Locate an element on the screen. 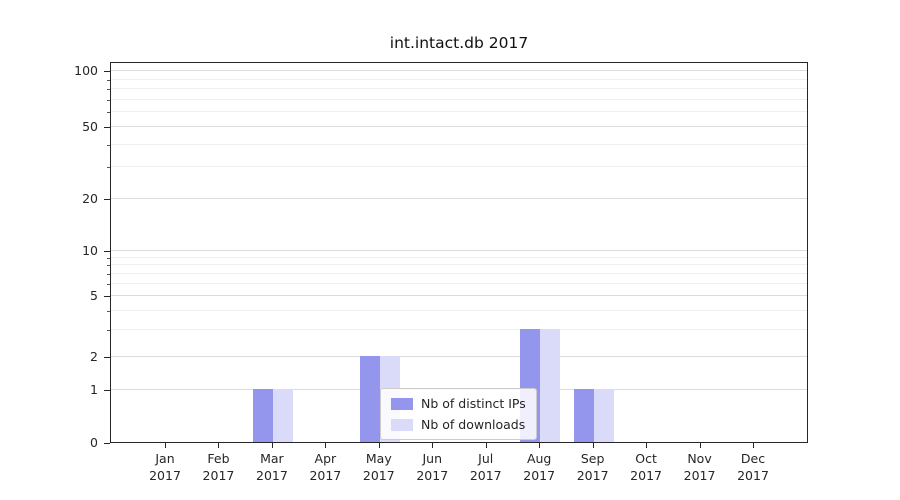 The width and height of the screenshot is (900, 500). bar-distinct-ips-sep is located at coordinates (583, 415).